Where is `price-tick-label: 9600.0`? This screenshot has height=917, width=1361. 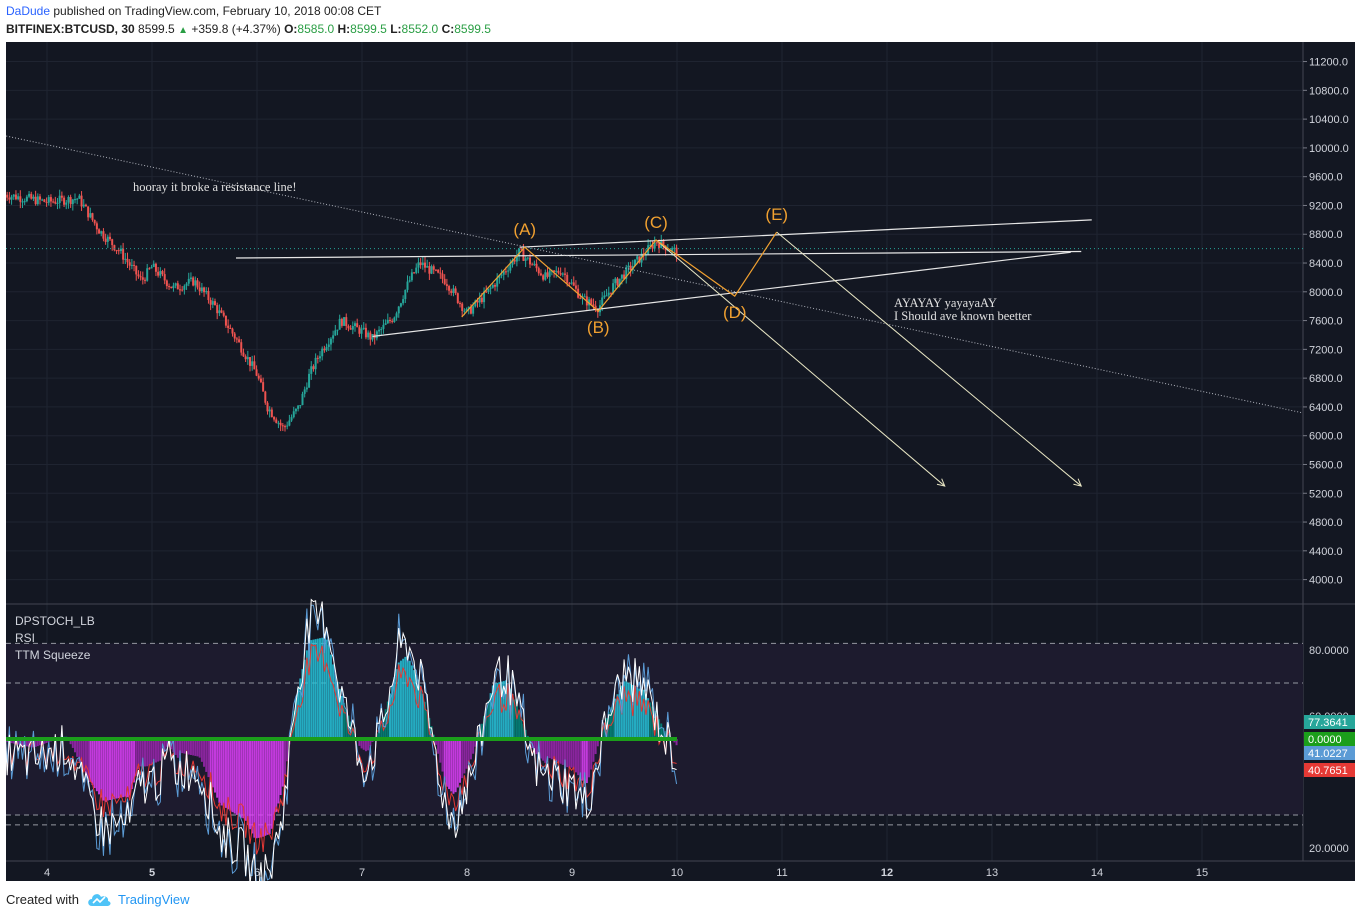 price-tick-label: 9600.0 is located at coordinates (1326, 178).